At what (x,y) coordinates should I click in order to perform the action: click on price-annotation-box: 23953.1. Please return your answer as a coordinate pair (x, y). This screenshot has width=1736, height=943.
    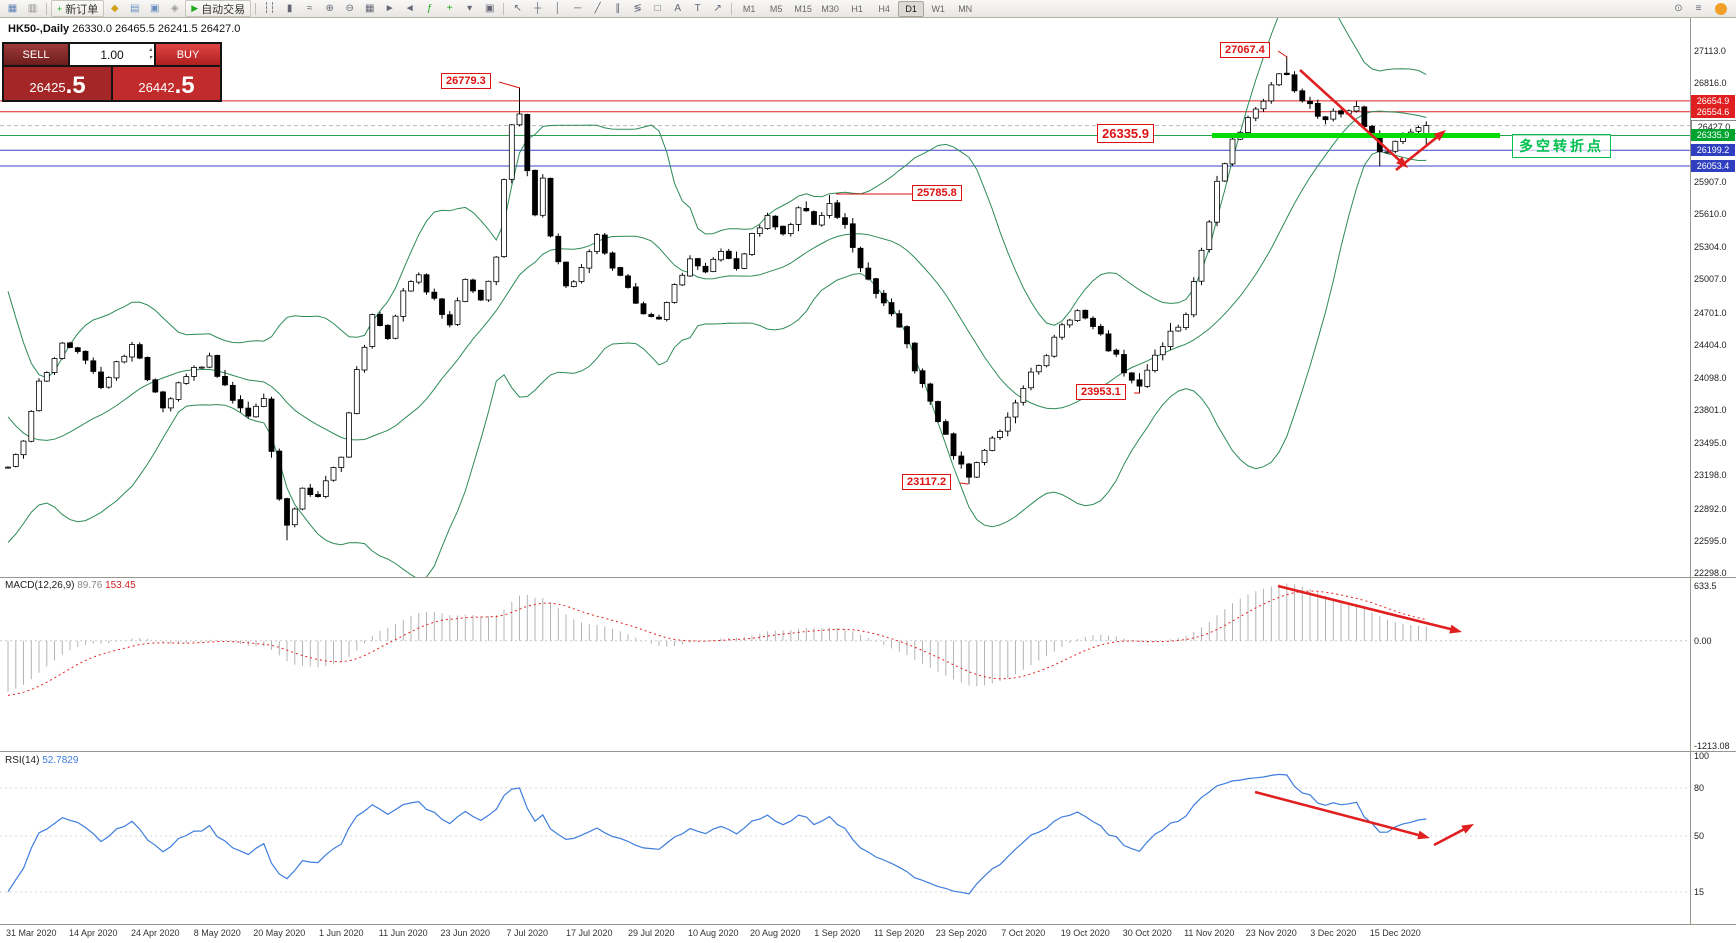
    Looking at the image, I should click on (1101, 392).